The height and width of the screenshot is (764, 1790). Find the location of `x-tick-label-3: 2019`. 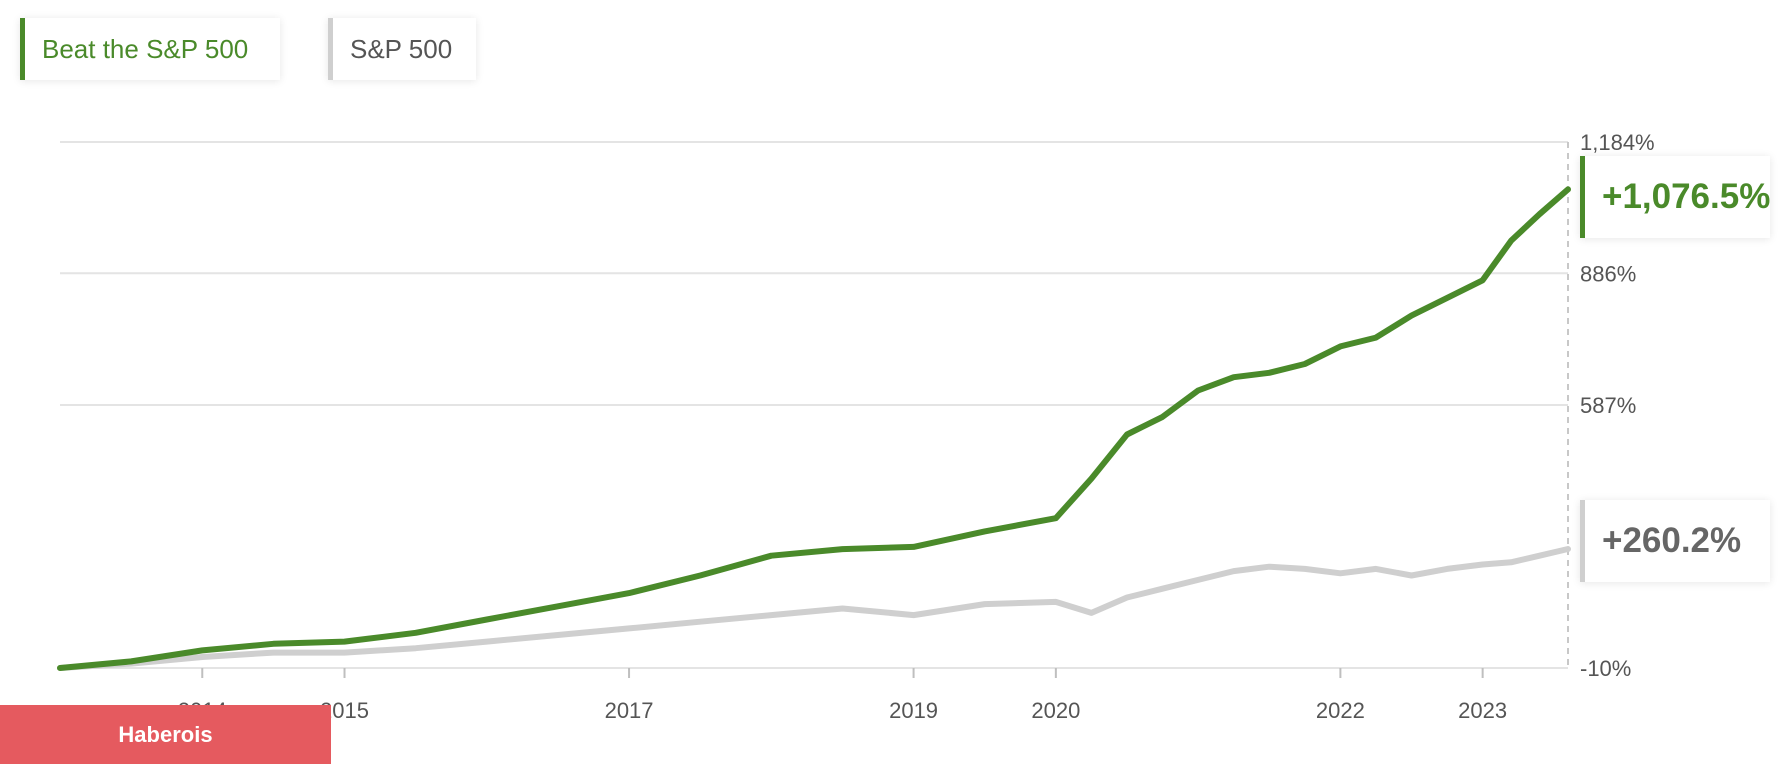

x-tick-label-3: 2019 is located at coordinates (913, 710).